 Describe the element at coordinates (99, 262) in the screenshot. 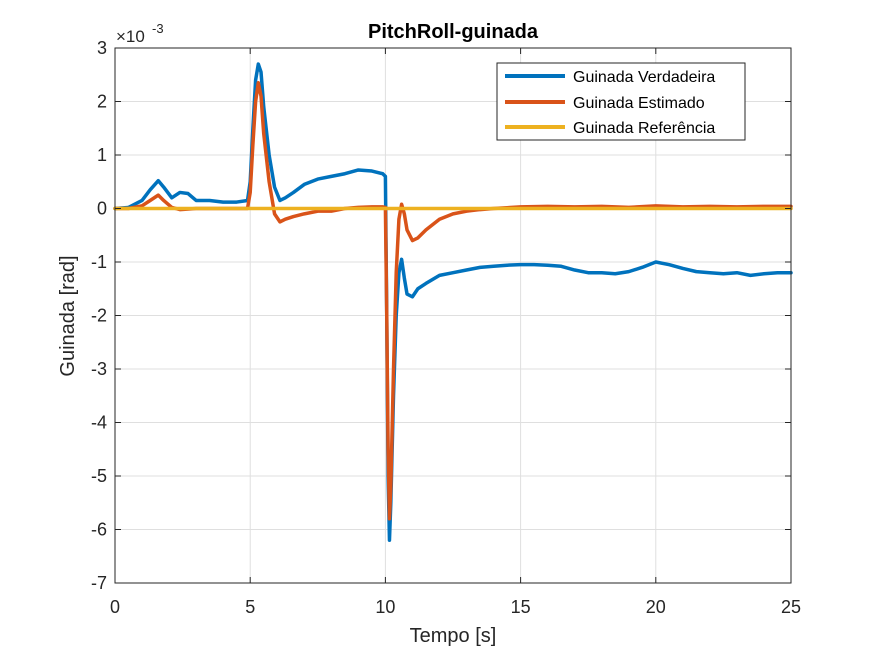

I see `y-tick-label: -1` at that location.